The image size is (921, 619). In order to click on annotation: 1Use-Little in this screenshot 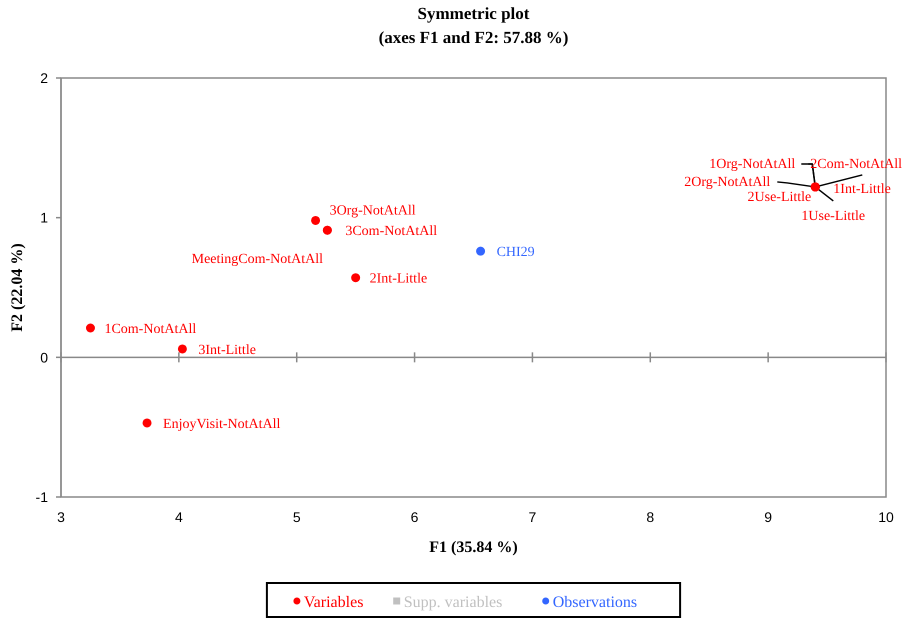, I will do `click(833, 216)`.